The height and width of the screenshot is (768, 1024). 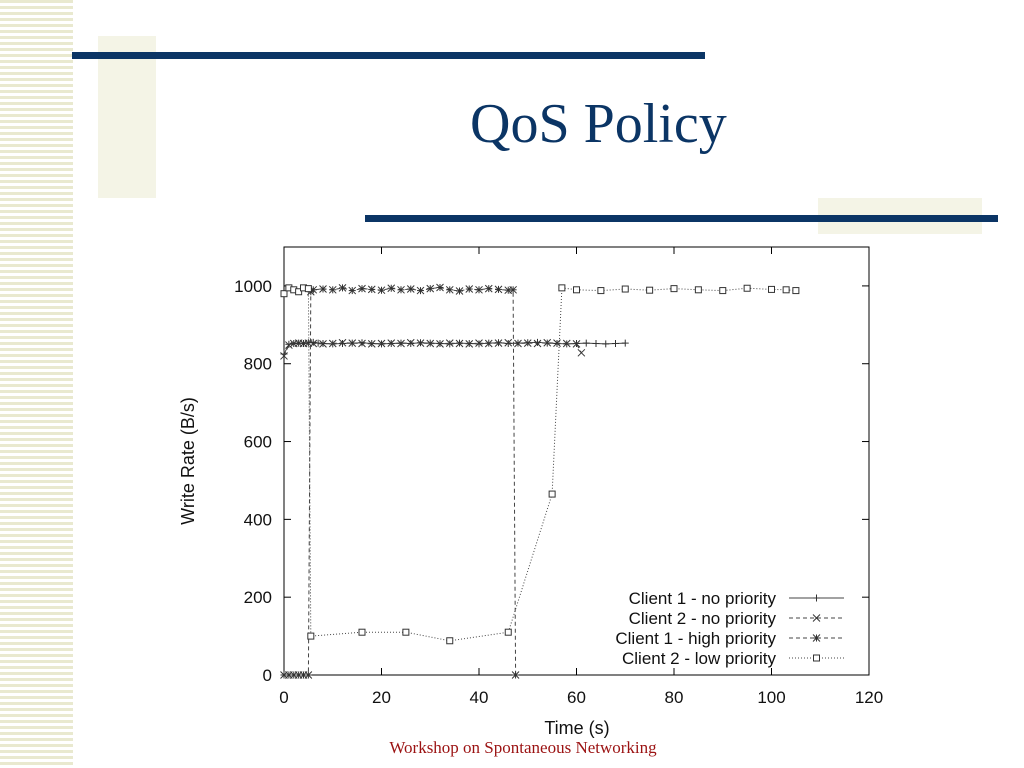 What do you see at coordinates (598, 124) in the screenshot?
I see `slide-title: QoS Policy` at bounding box center [598, 124].